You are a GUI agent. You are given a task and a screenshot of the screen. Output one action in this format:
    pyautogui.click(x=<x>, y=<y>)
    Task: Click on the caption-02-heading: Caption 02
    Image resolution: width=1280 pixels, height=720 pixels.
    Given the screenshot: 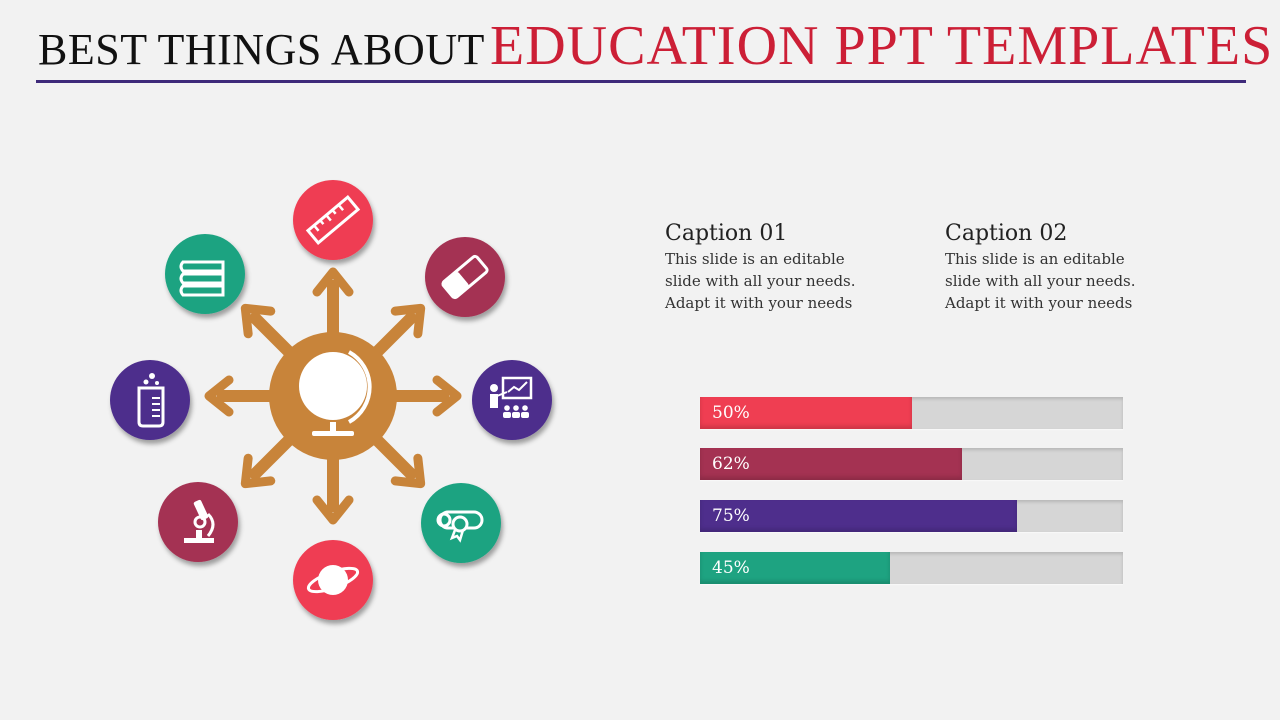 What is the action you would take?
    pyautogui.click(x=1006, y=233)
    